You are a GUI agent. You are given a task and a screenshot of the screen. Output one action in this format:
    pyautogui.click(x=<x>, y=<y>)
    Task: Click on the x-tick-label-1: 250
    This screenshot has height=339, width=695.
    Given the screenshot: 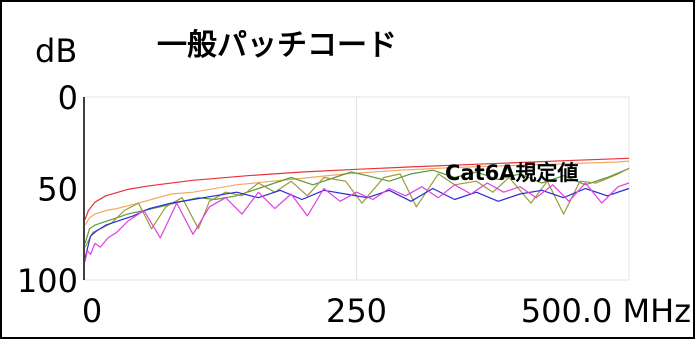 What is the action you would take?
    pyautogui.click(x=356, y=311)
    